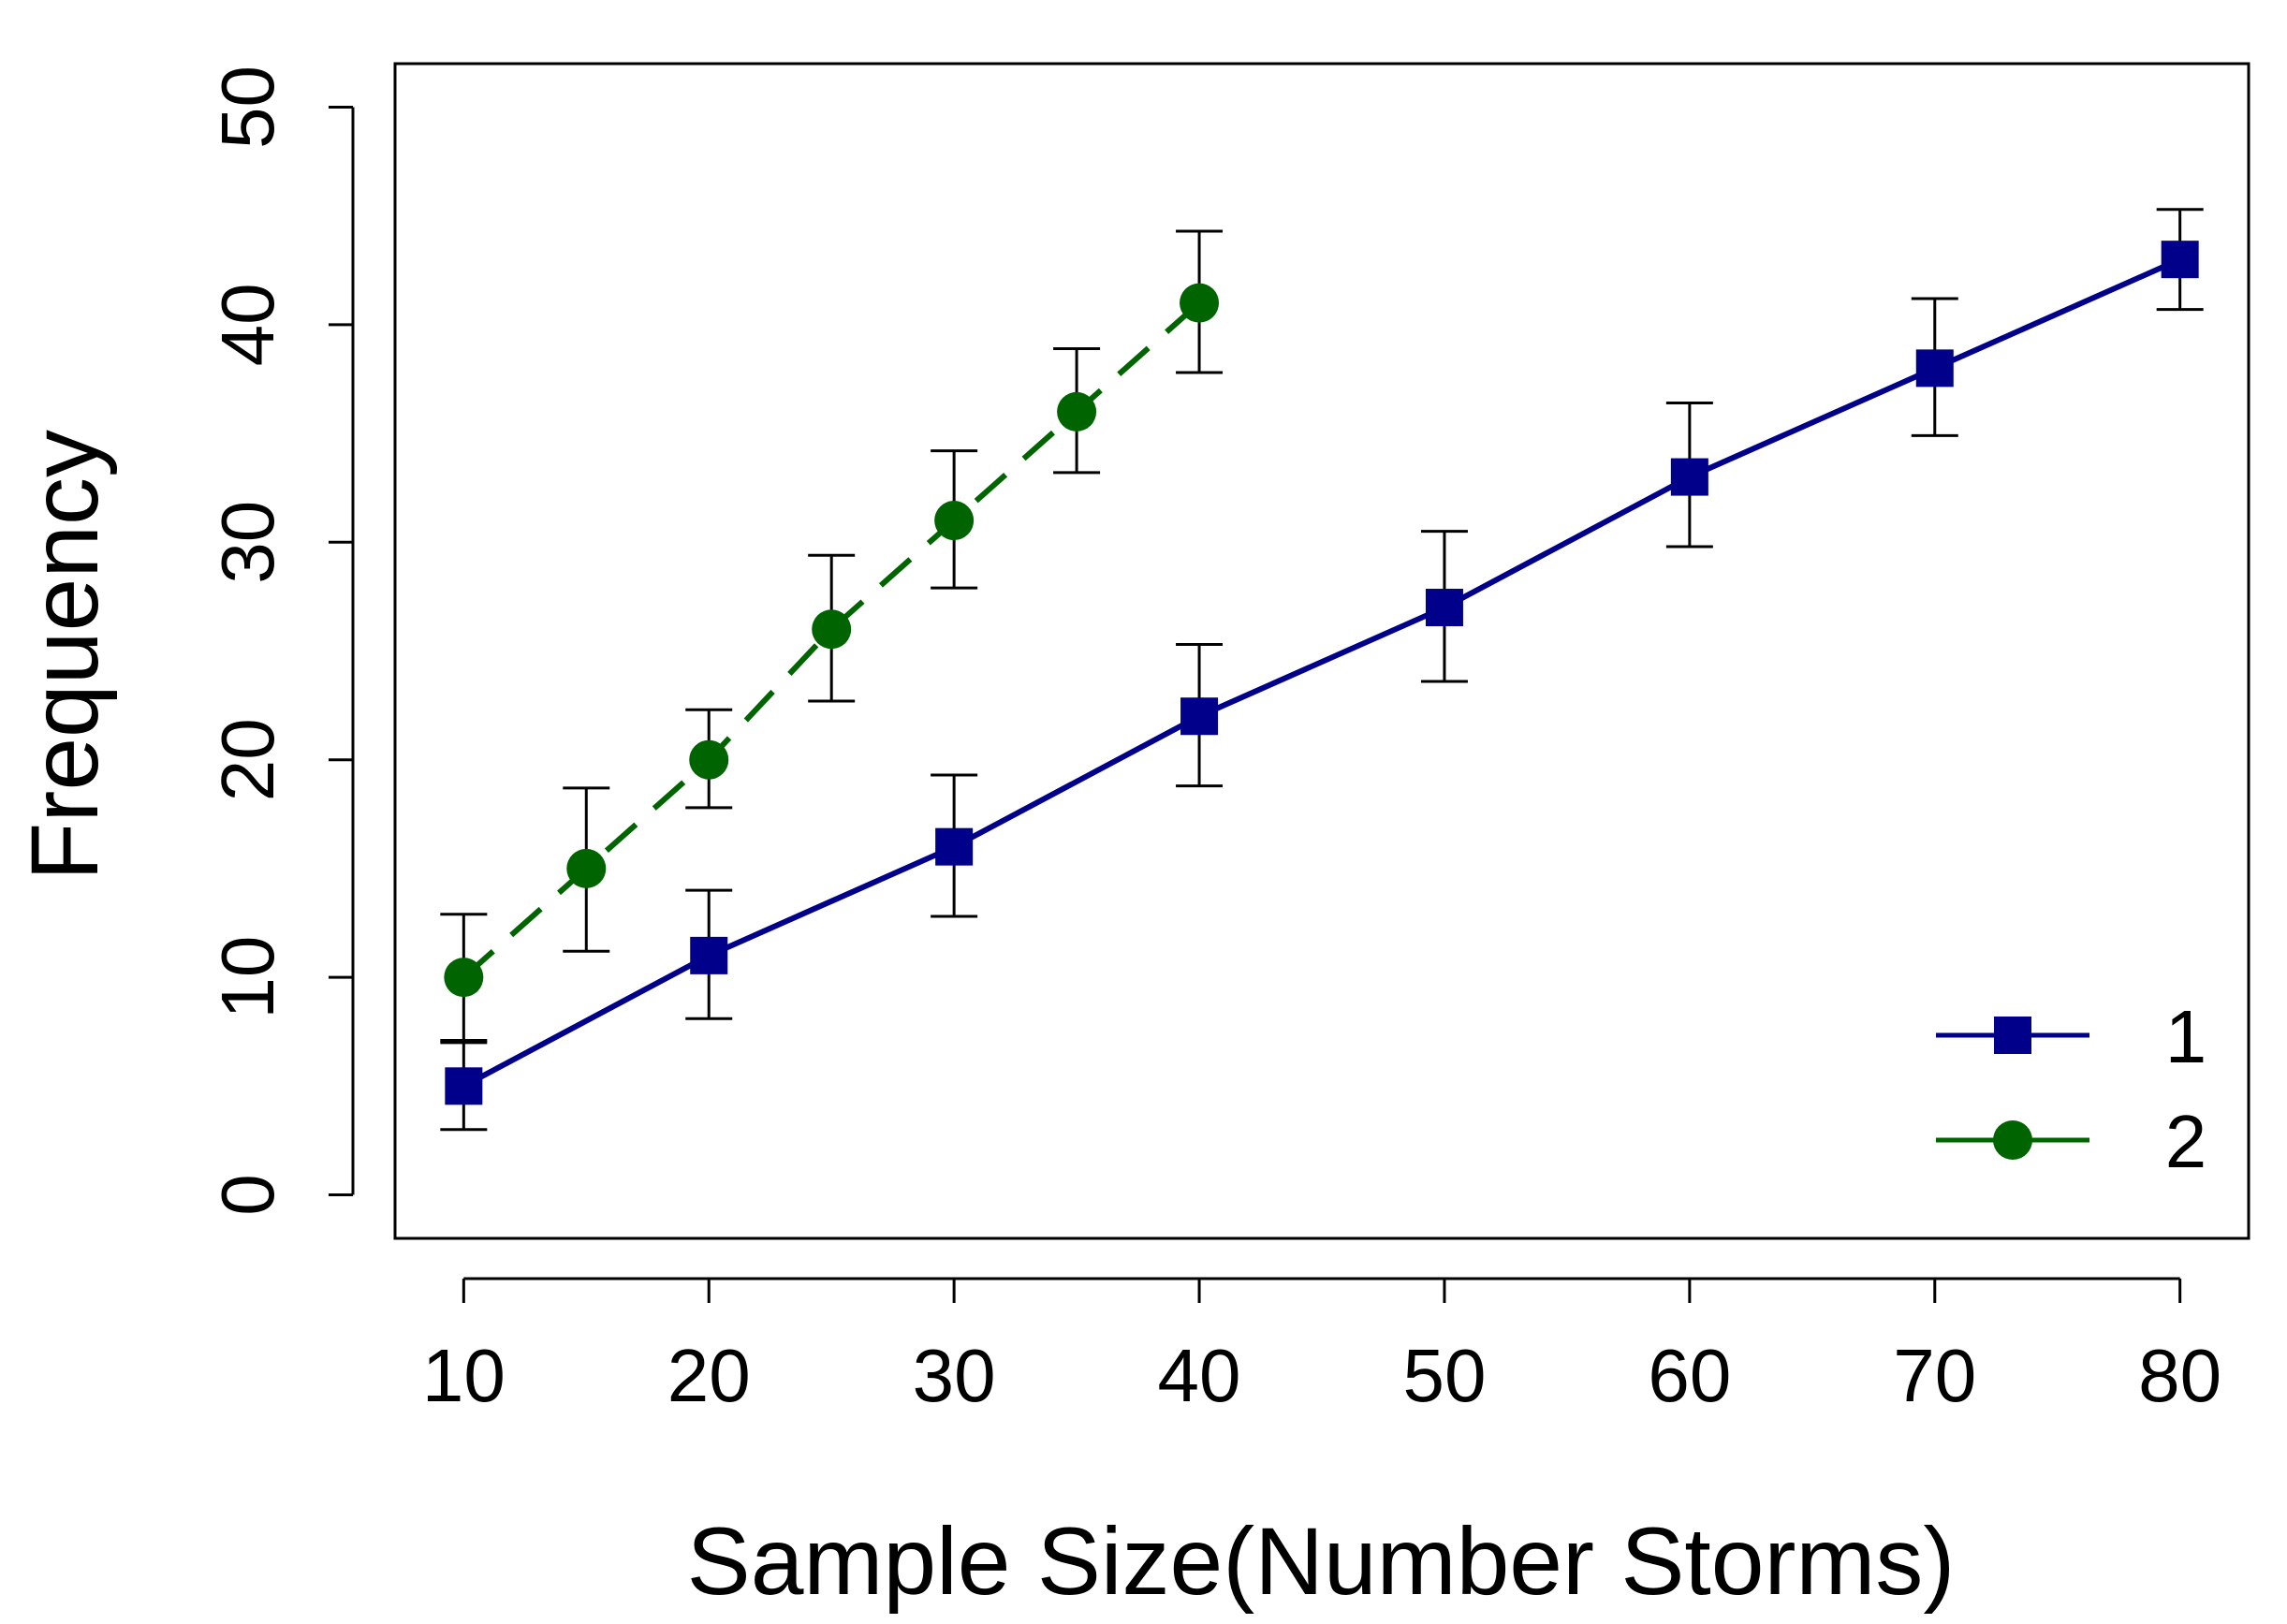  What do you see at coordinates (2186, 1141) in the screenshot?
I see `legend-label-2: 2` at bounding box center [2186, 1141].